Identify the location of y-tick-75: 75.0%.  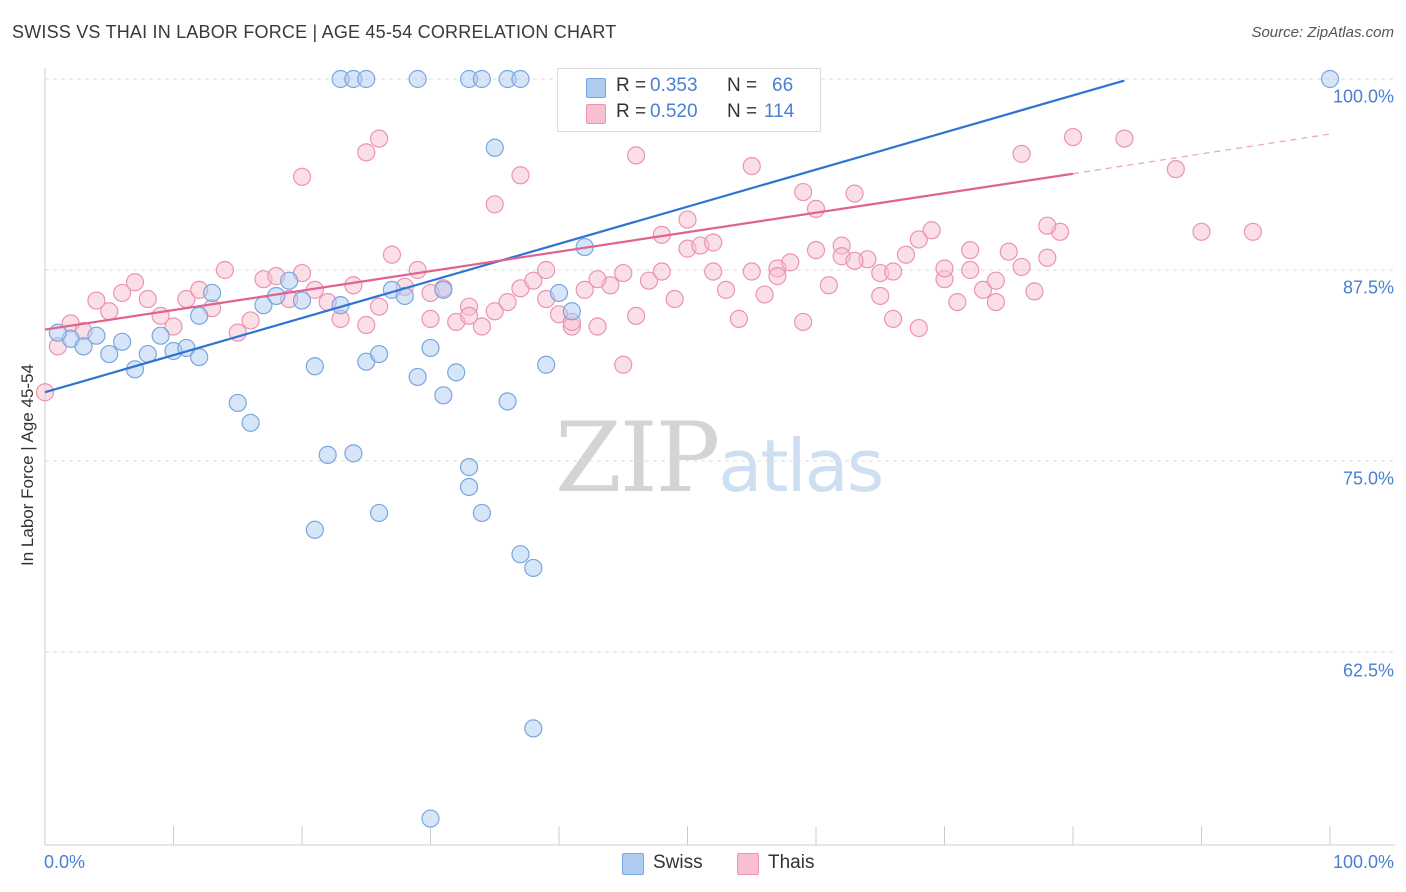
(1368, 478).